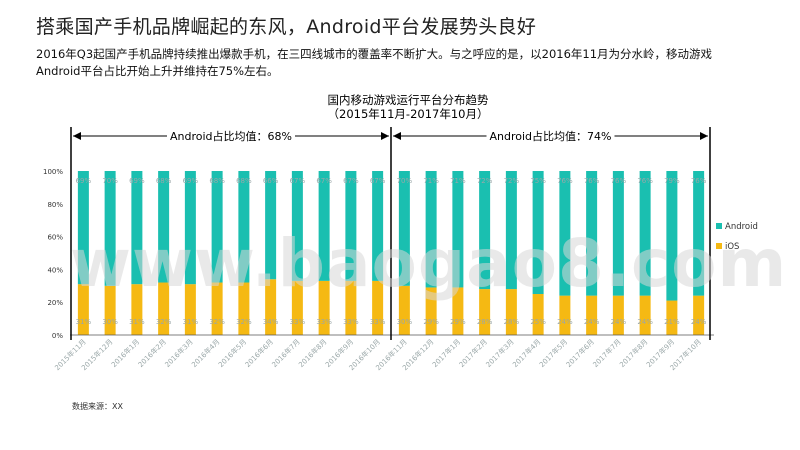 Image resolution: width=800 pixels, height=450 pixels. I want to click on data-label-ios: 30%, so click(110, 322).